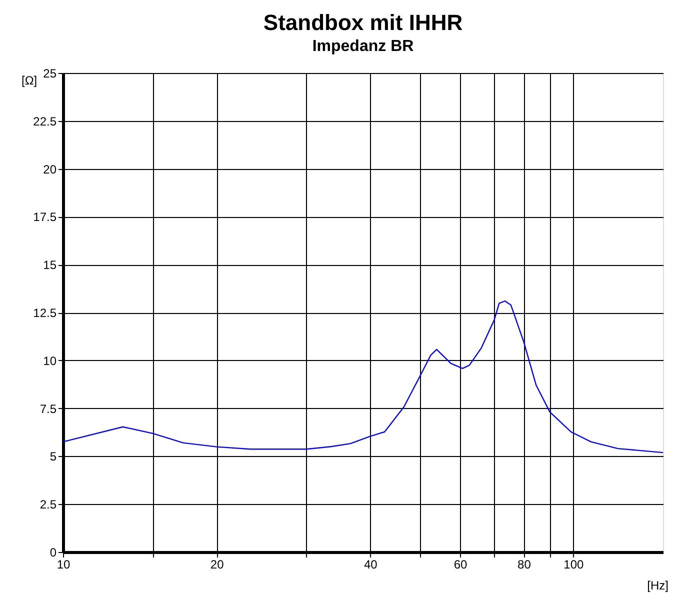  What do you see at coordinates (363, 22) in the screenshot?
I see `chart-title: Standbox mit IHHR` at bounding box center [363, 22].